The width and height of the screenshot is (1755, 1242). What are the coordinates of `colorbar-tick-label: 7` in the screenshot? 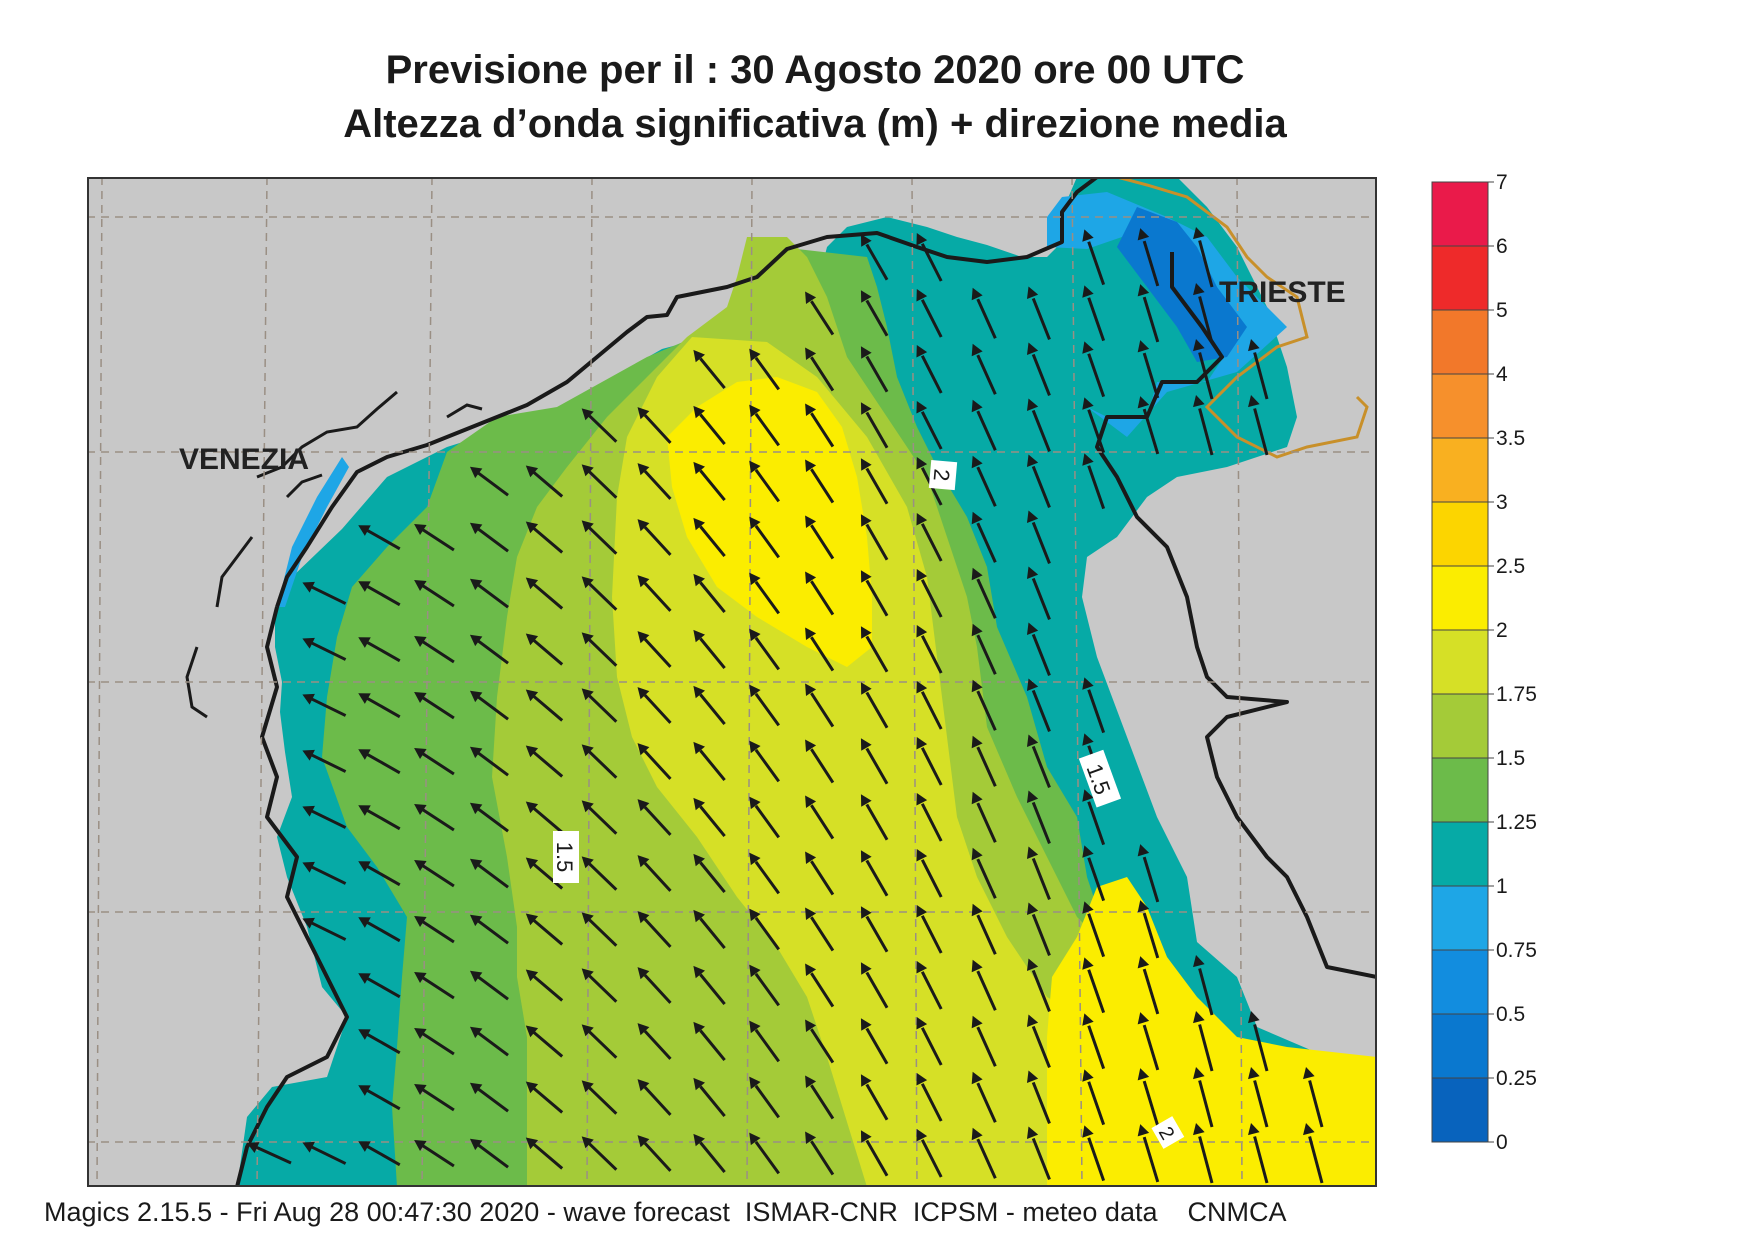 It's located at (1502, 182).